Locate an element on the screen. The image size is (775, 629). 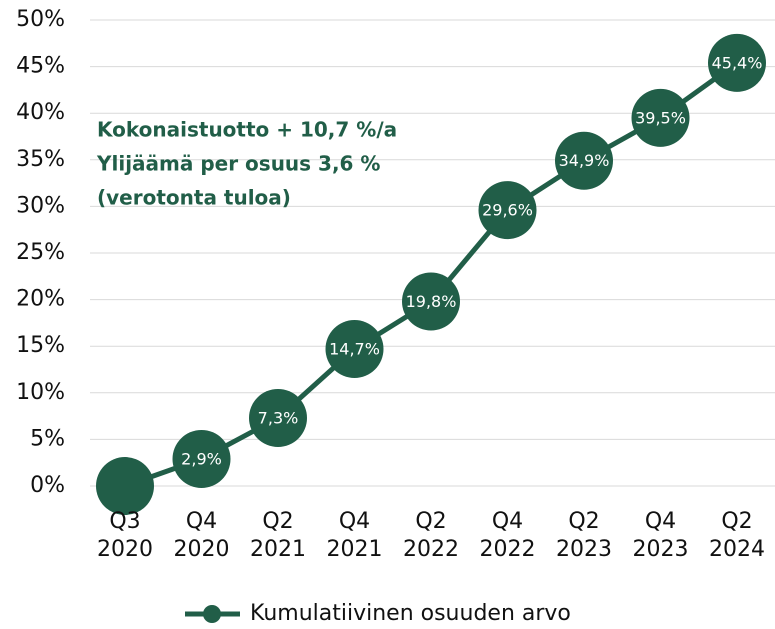
y-tick-label: 25% is located at coordinates (40, 252).